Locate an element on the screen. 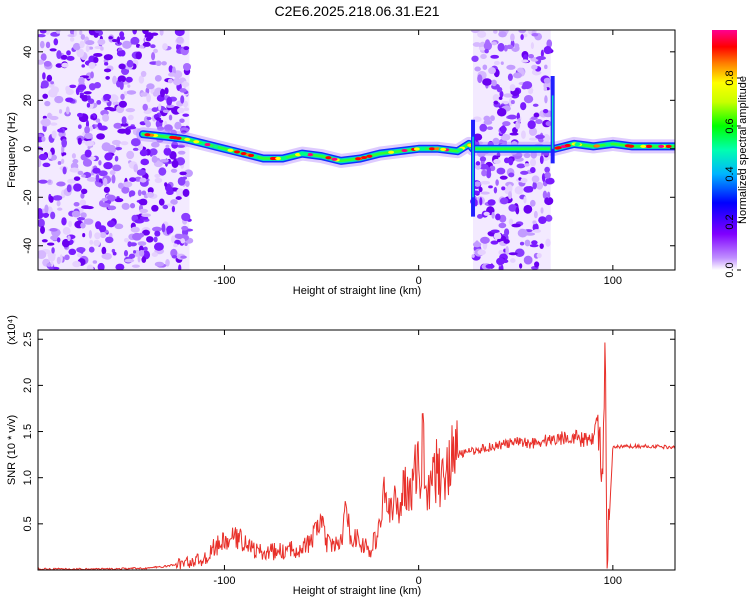 The width and height of the screenshot is (750, 605). snr-x-axis-label: Height of straight line (km) is located at coordinates (357, 591).